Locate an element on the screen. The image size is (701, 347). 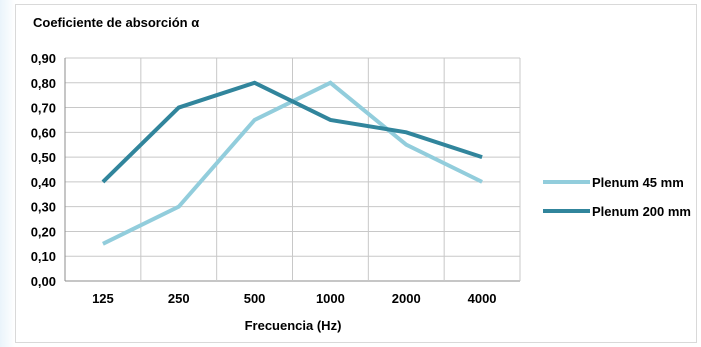
side-tint is located at coordinates (7, 173).